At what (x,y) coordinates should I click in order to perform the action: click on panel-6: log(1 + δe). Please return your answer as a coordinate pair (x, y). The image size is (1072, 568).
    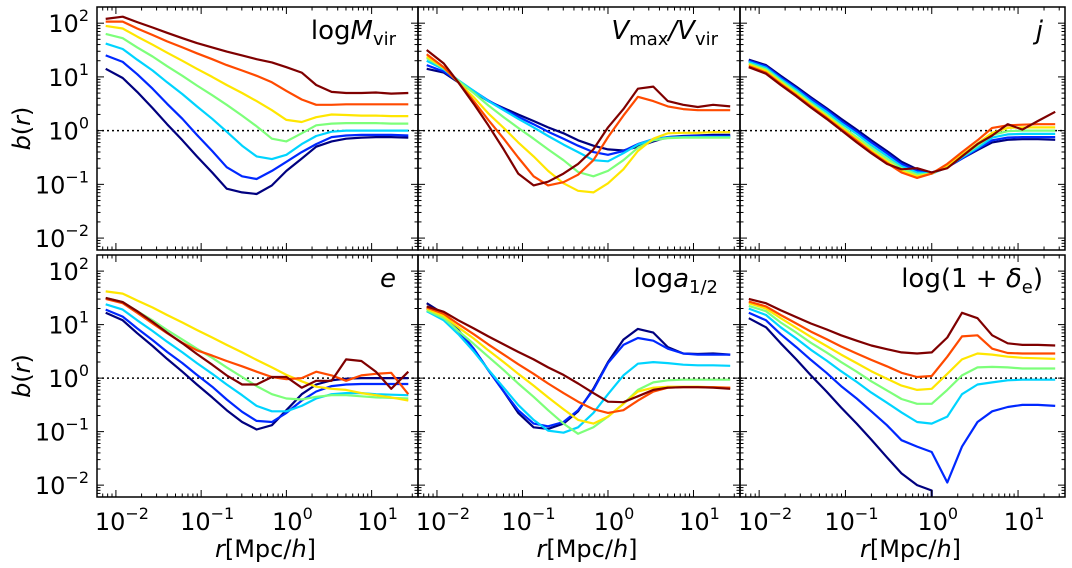
    Looking at the image, I should click on (902, 376).